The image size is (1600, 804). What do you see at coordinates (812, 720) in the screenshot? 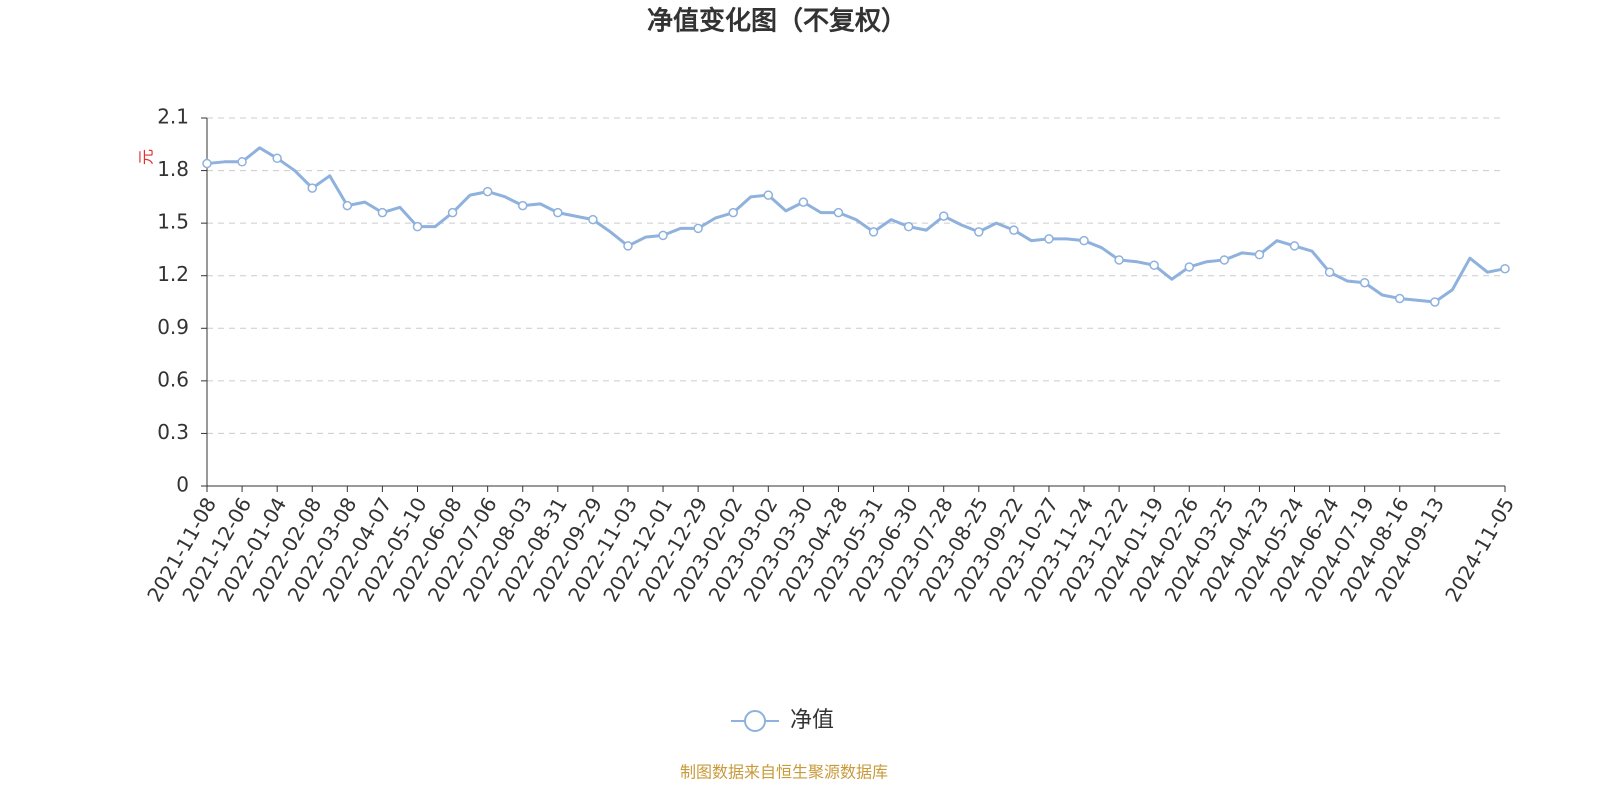
I see `legend-label: 净值` at bounding box center [812, 720].